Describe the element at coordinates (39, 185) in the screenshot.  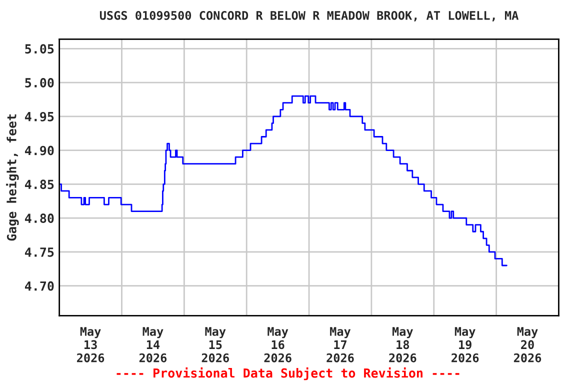
I see `y-tick-label: 4.85` at that location.